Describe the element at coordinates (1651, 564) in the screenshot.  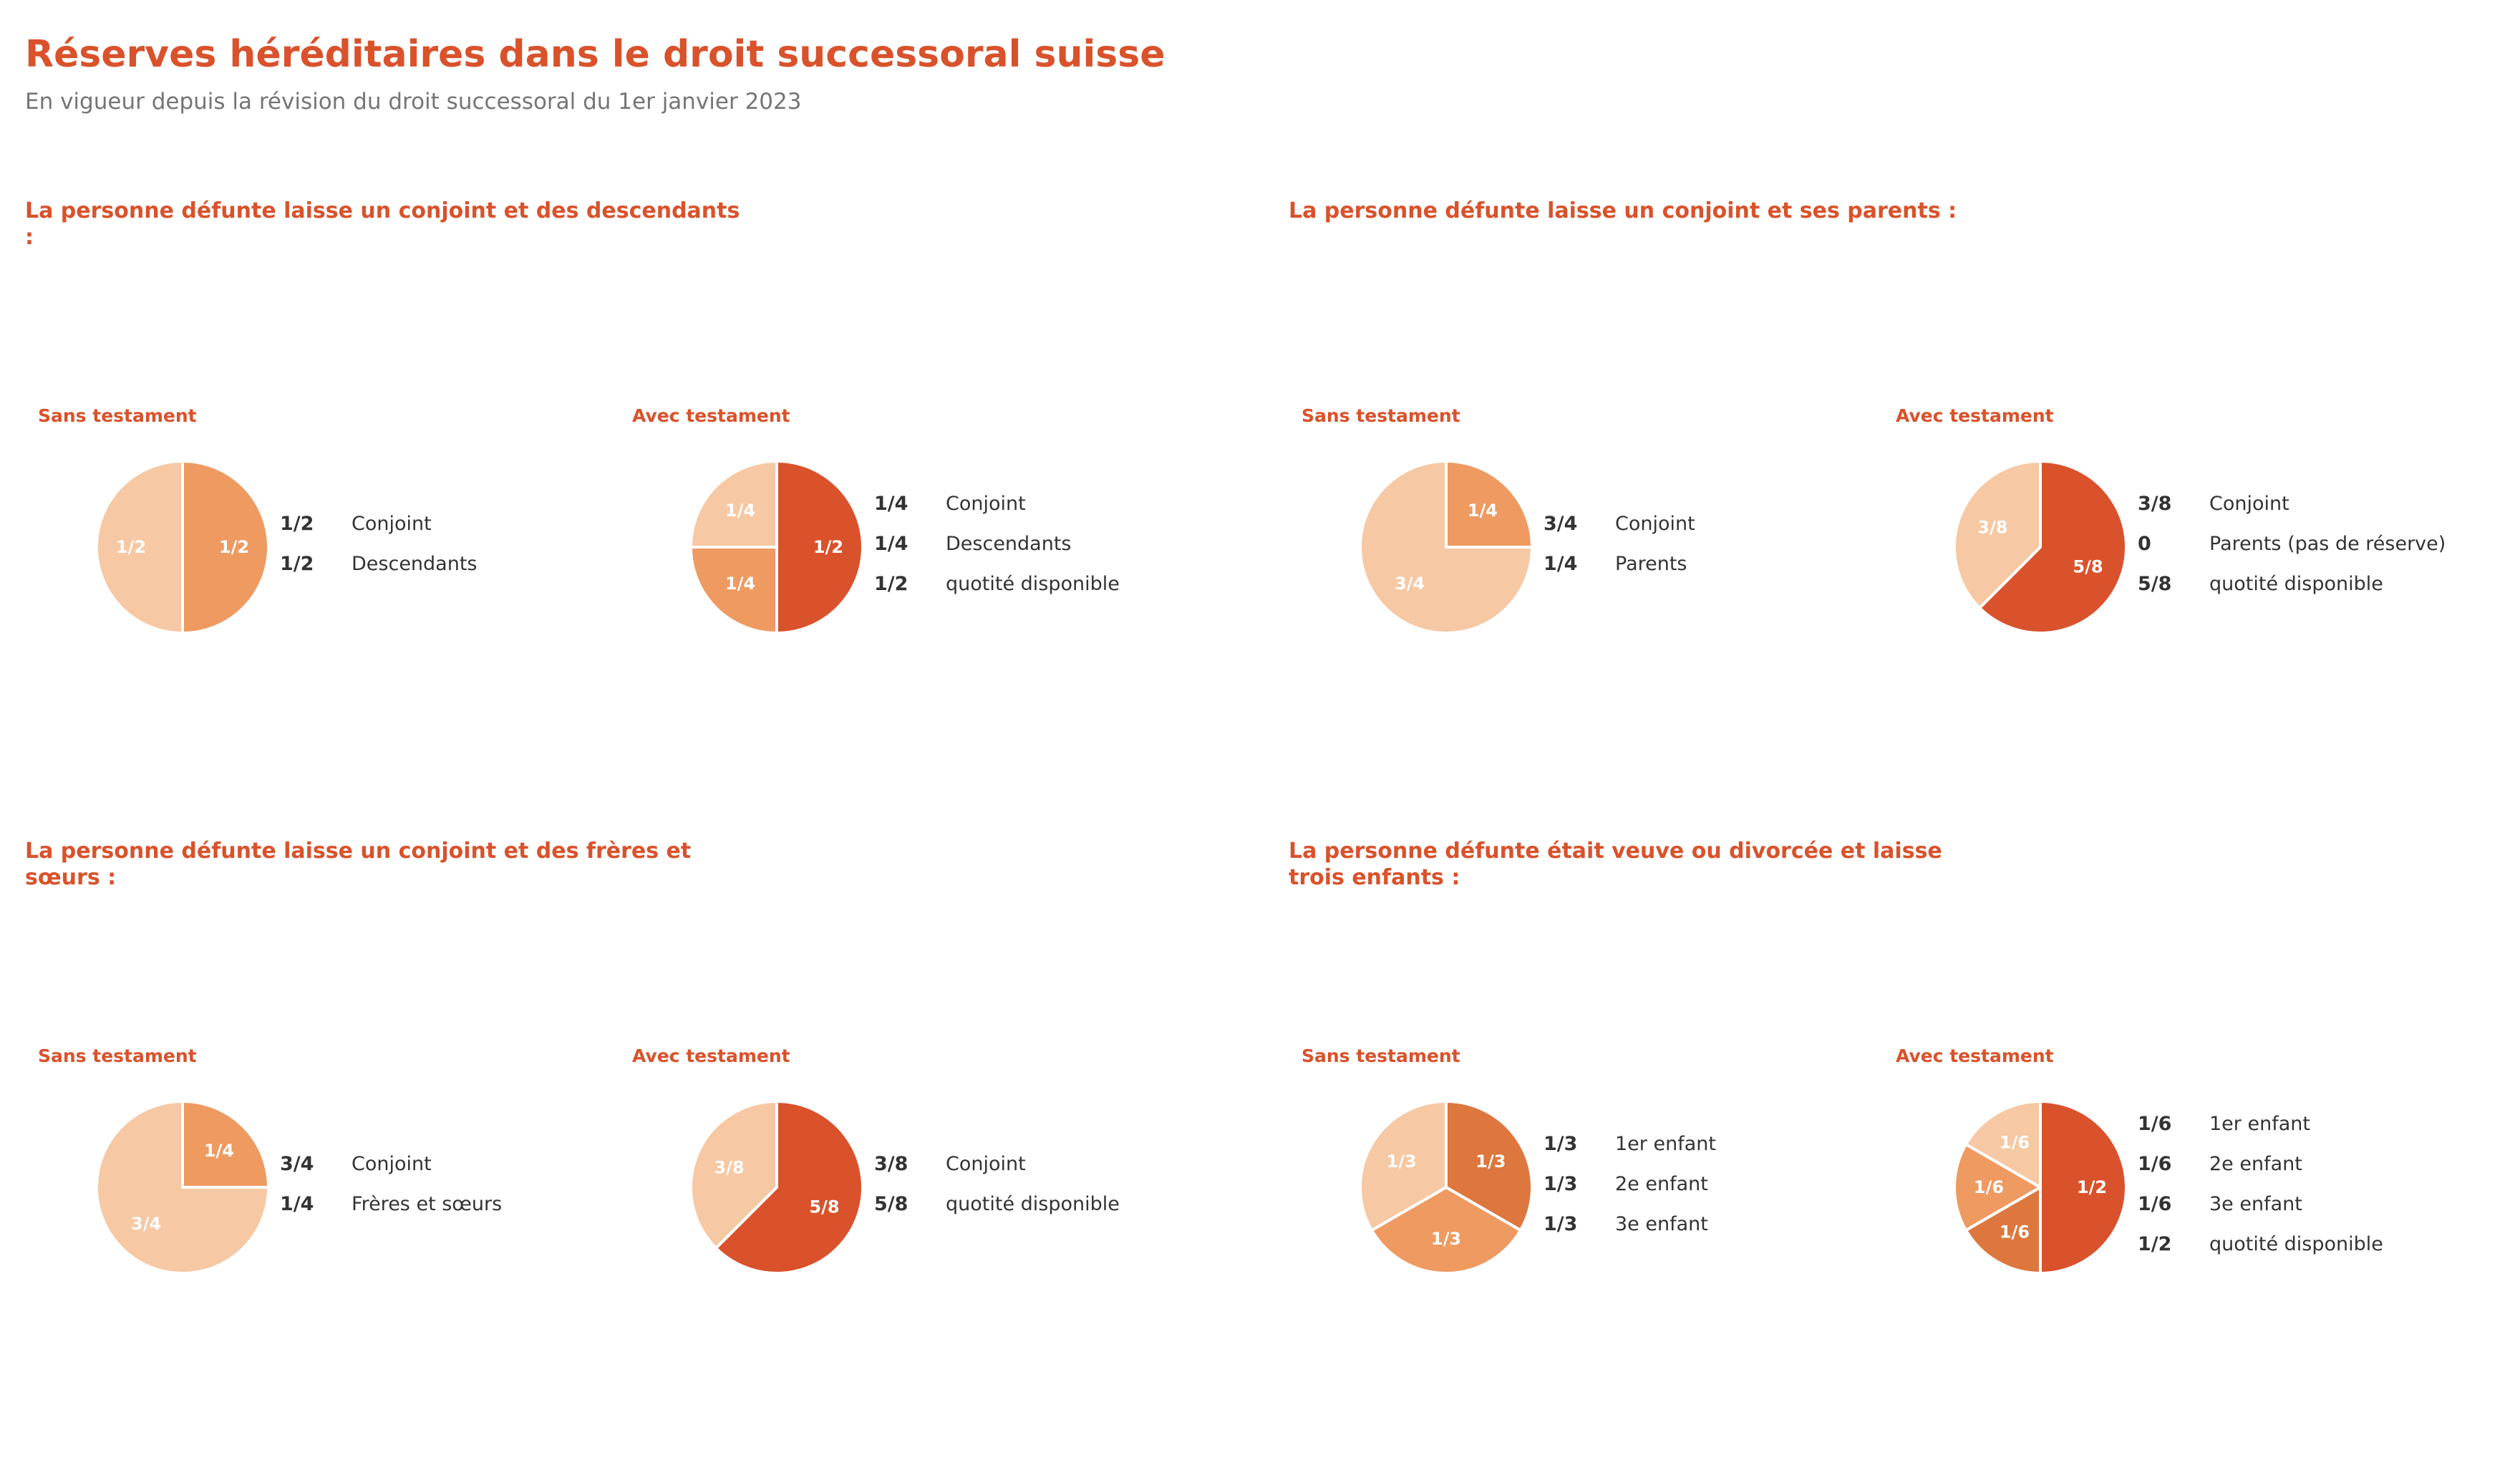
I see `legend-label: Parents` at that location.